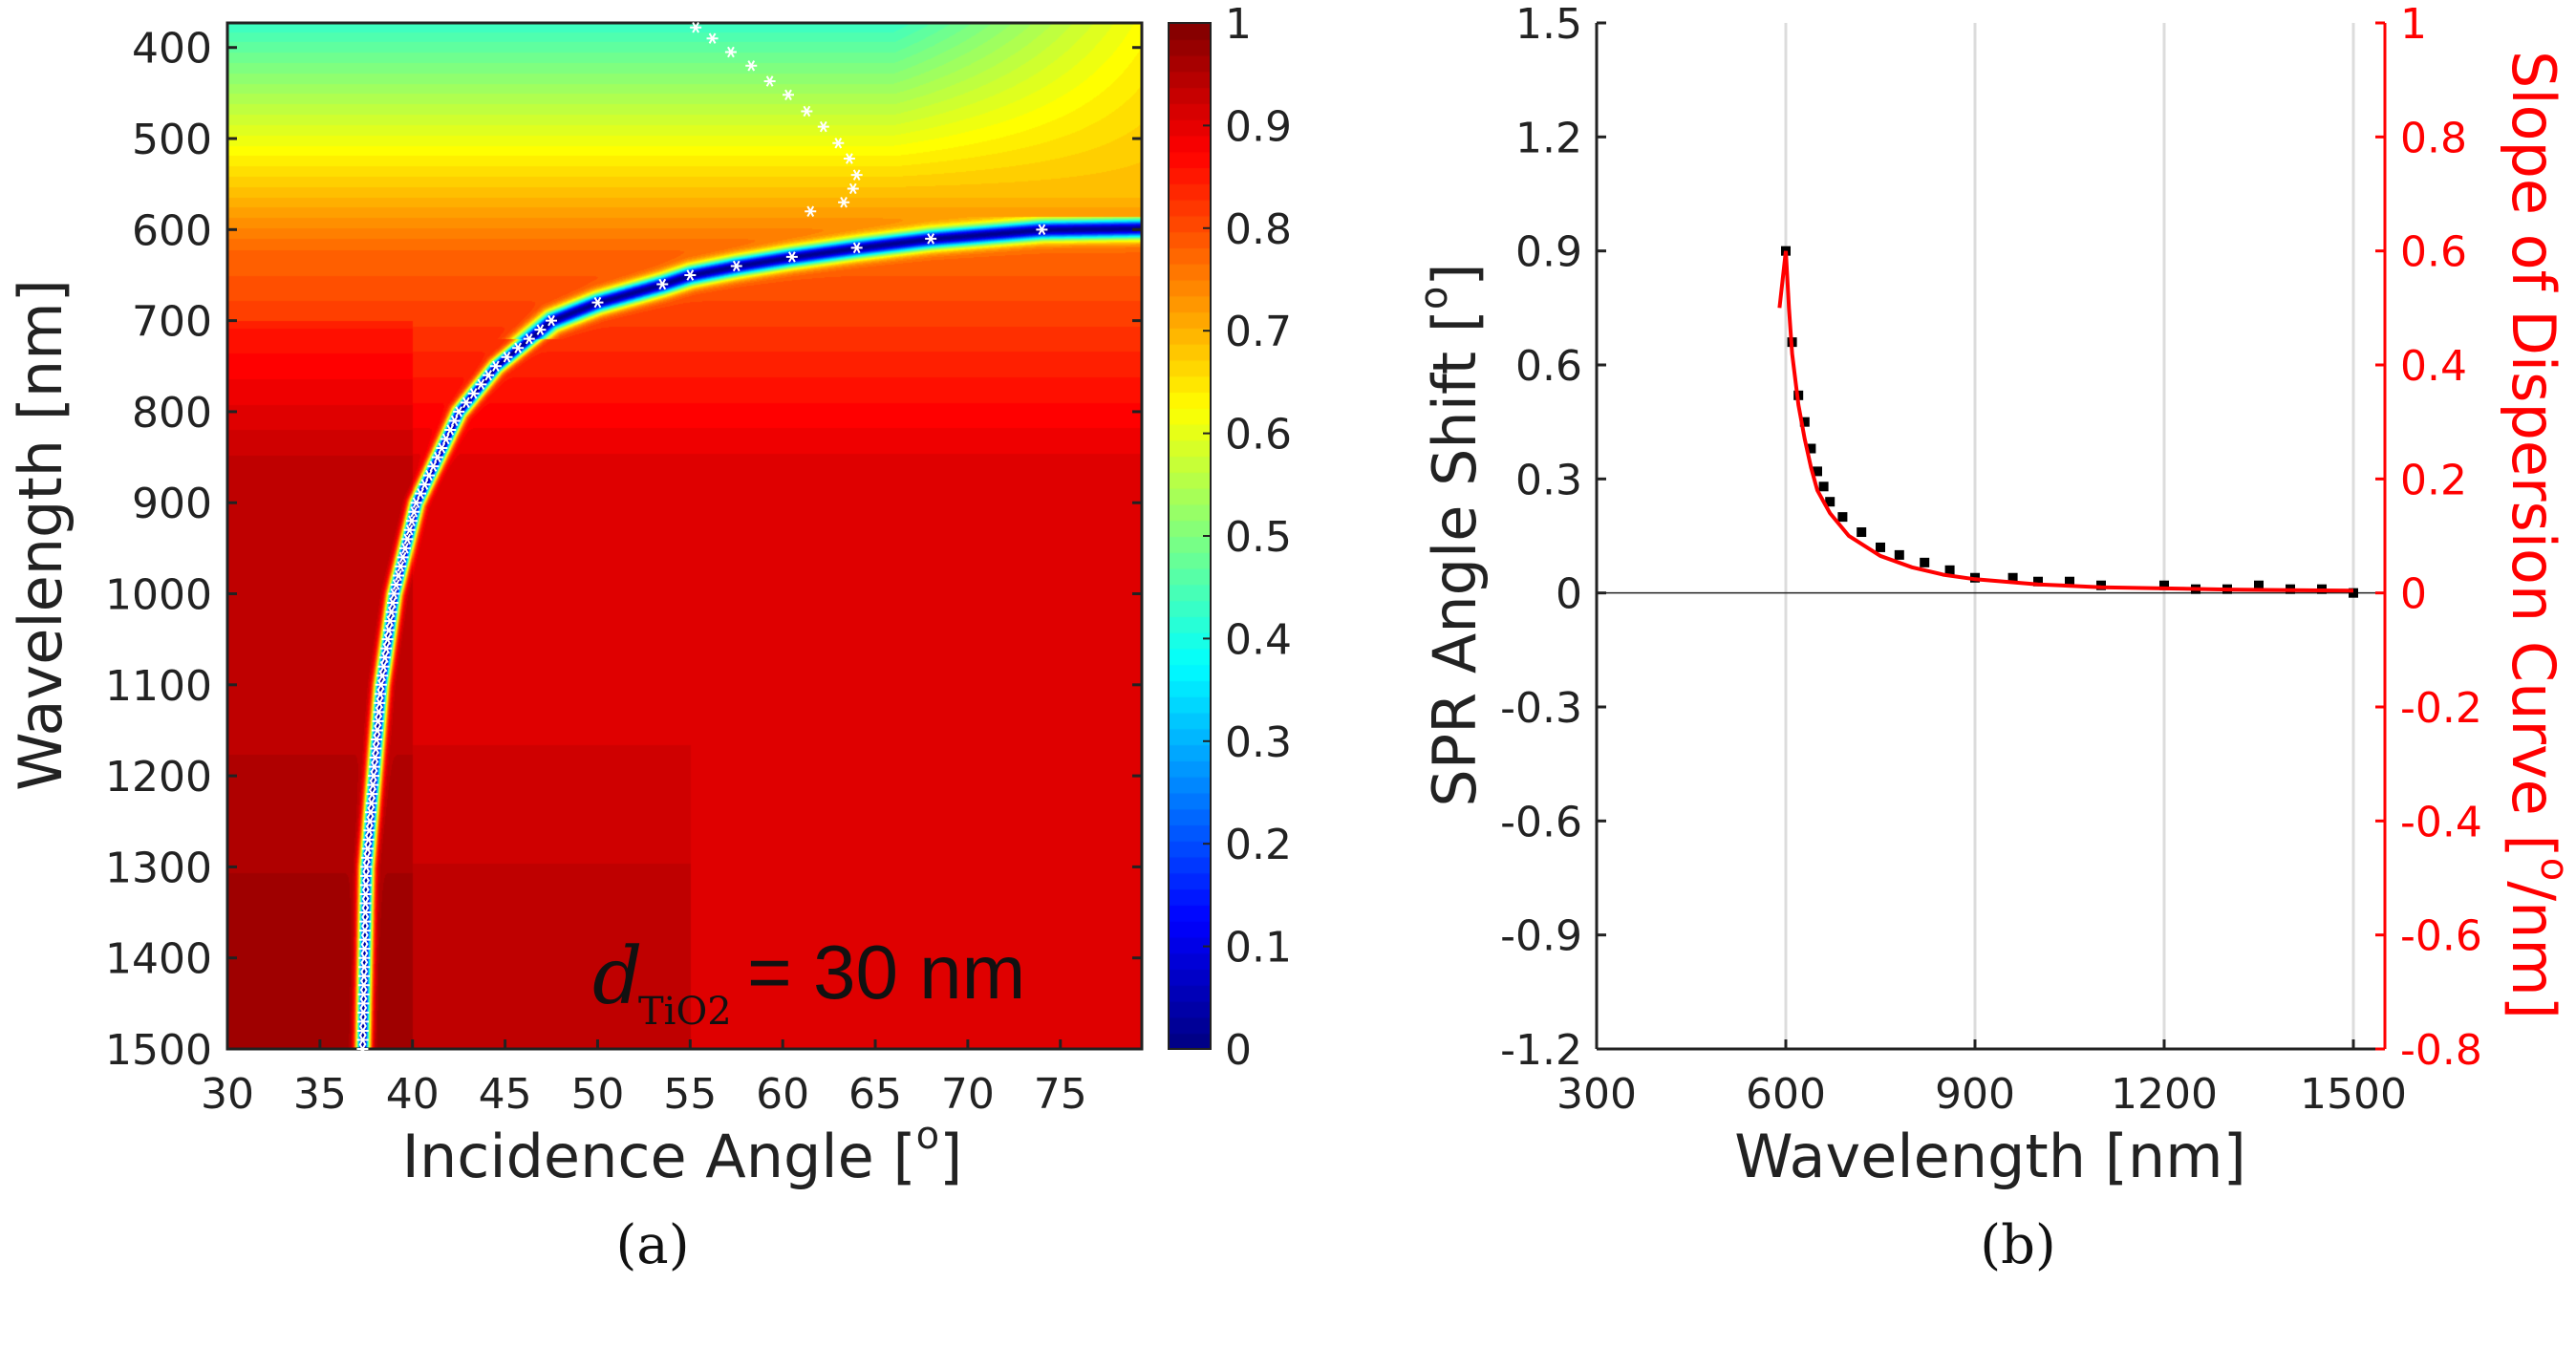 Image resolution: width=2576 pixels, height=1369 pixels. I want to click on panel-b-ylabel: SPR Angle Shift [o], so click(1451, 534).